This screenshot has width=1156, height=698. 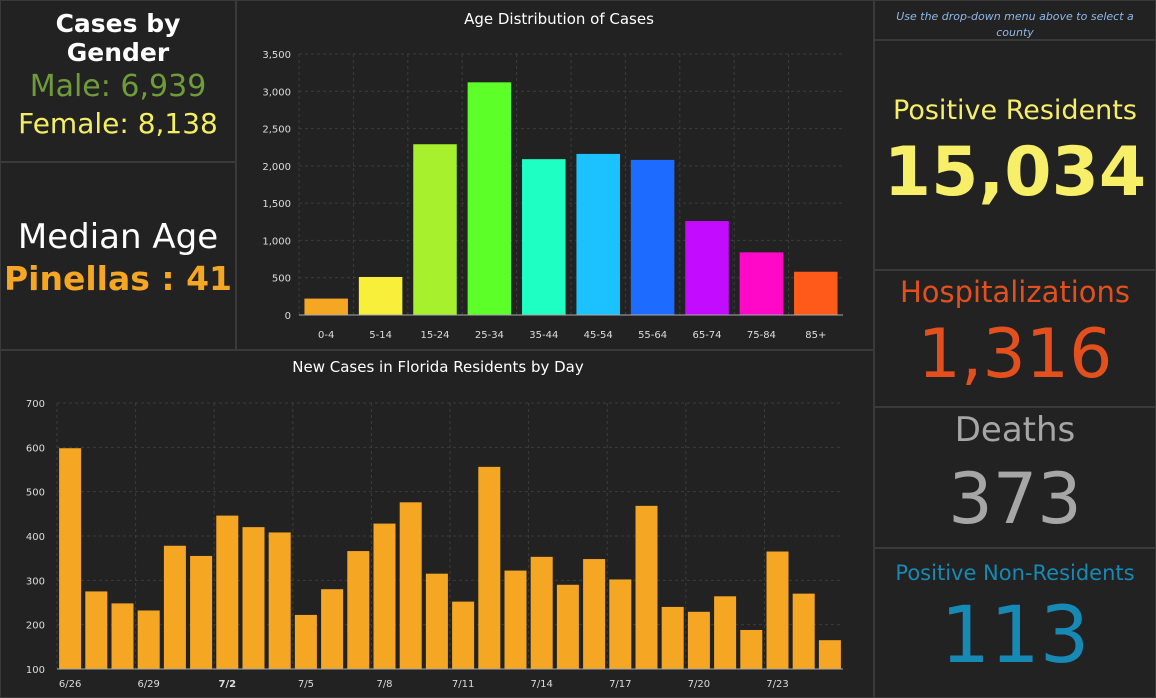 What do you see at coordinates (436, 621) in the screenshot?
I see `daily-bar-7/10` at bounding box center [436, 621].